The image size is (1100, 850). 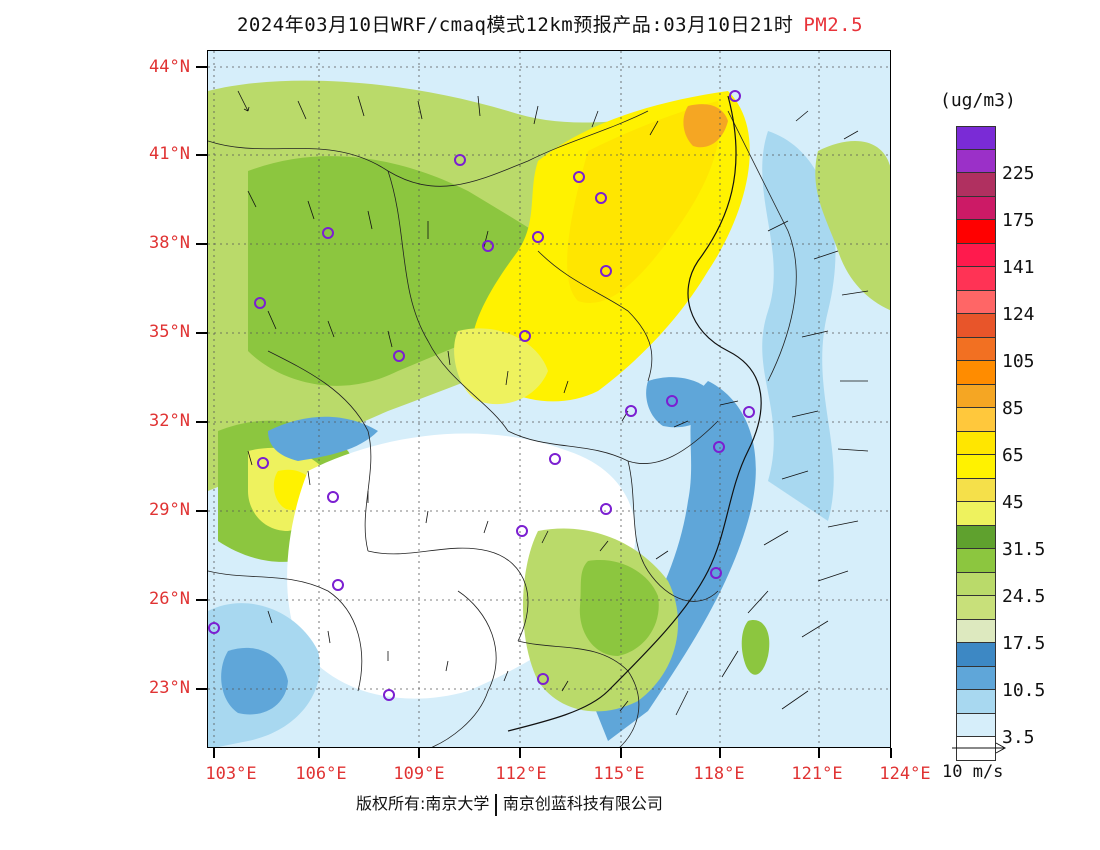 What do you see at coordinates (619, 774) in the screenshot?
I see `lon-label: 115°E` at bounding box center [619, 774].